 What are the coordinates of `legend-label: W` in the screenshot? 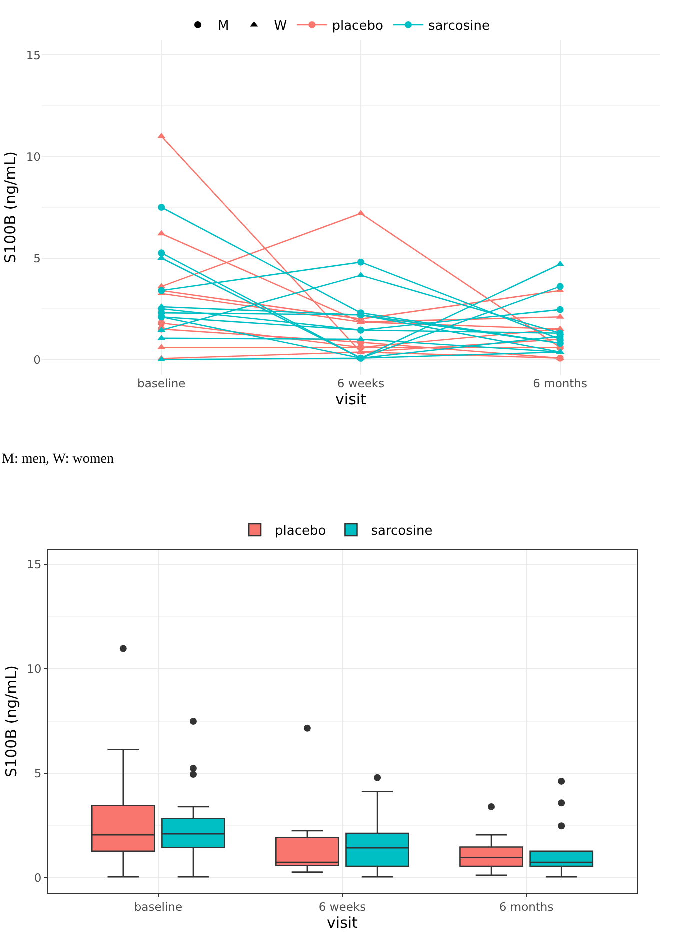 It's located at (281, 26).